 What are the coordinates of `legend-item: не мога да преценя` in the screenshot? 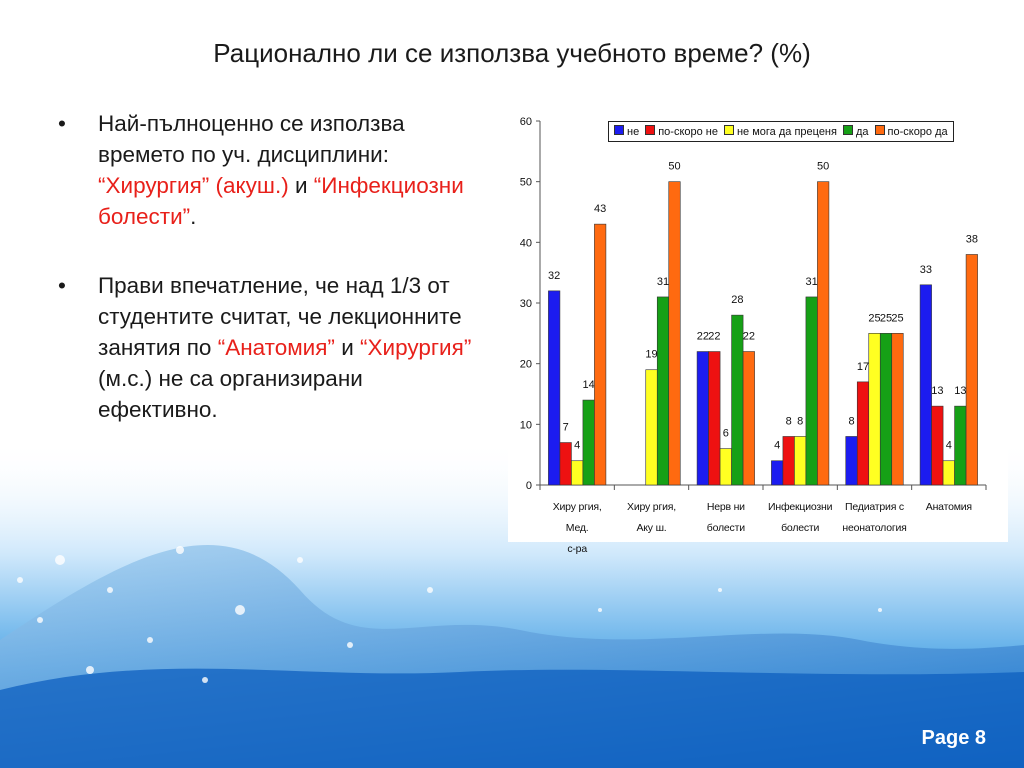 It's located at (780, 131).